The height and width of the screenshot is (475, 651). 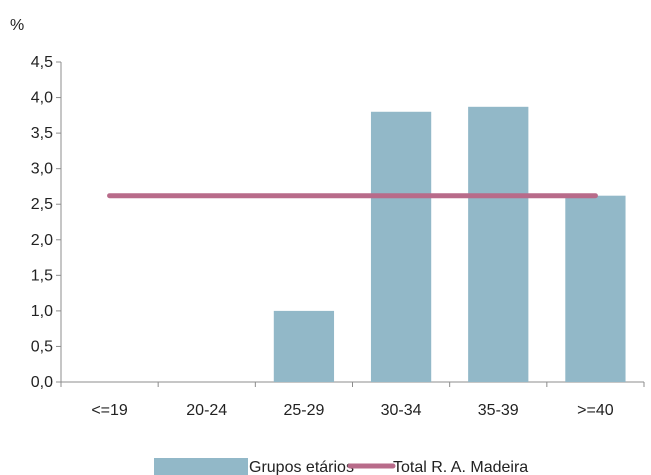 What do you see at coordinates (42, 62) in the screenshot?
I see `y-tick-label: 4,5` at bounding box center [42, 62].